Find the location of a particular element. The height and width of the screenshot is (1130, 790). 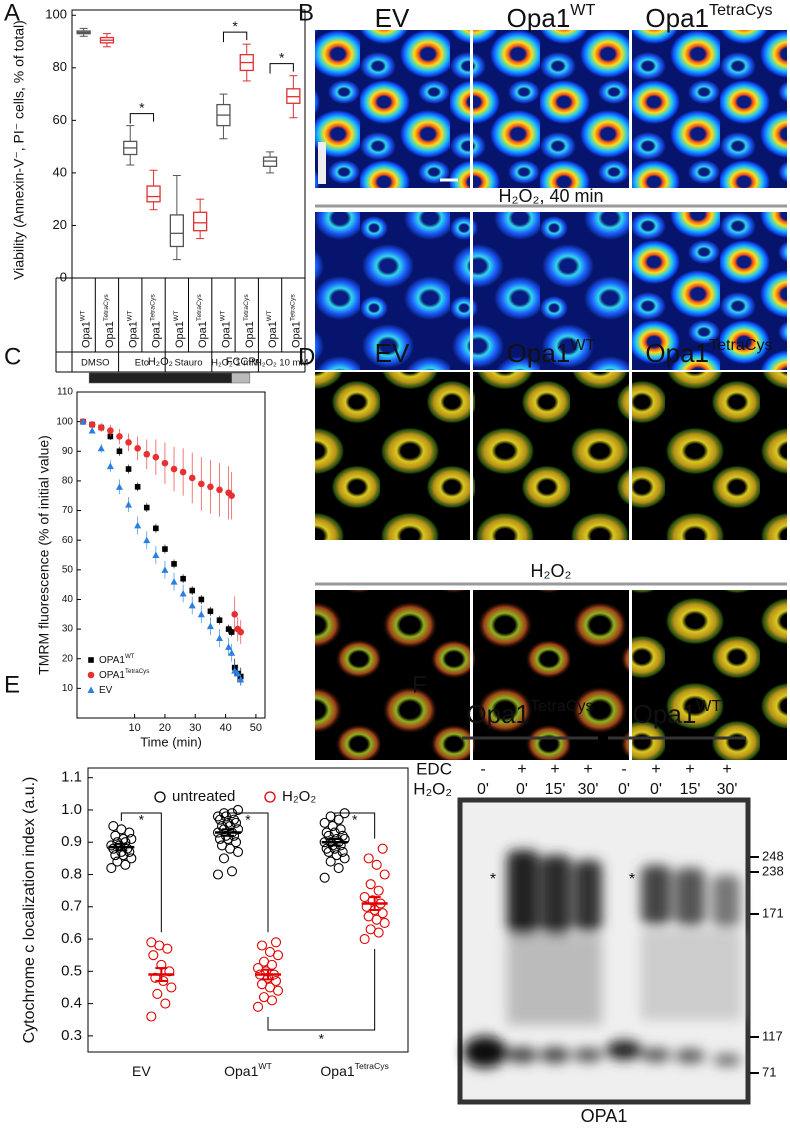

treatment-label: H₂O₂ is located at coordinates (160, 362).